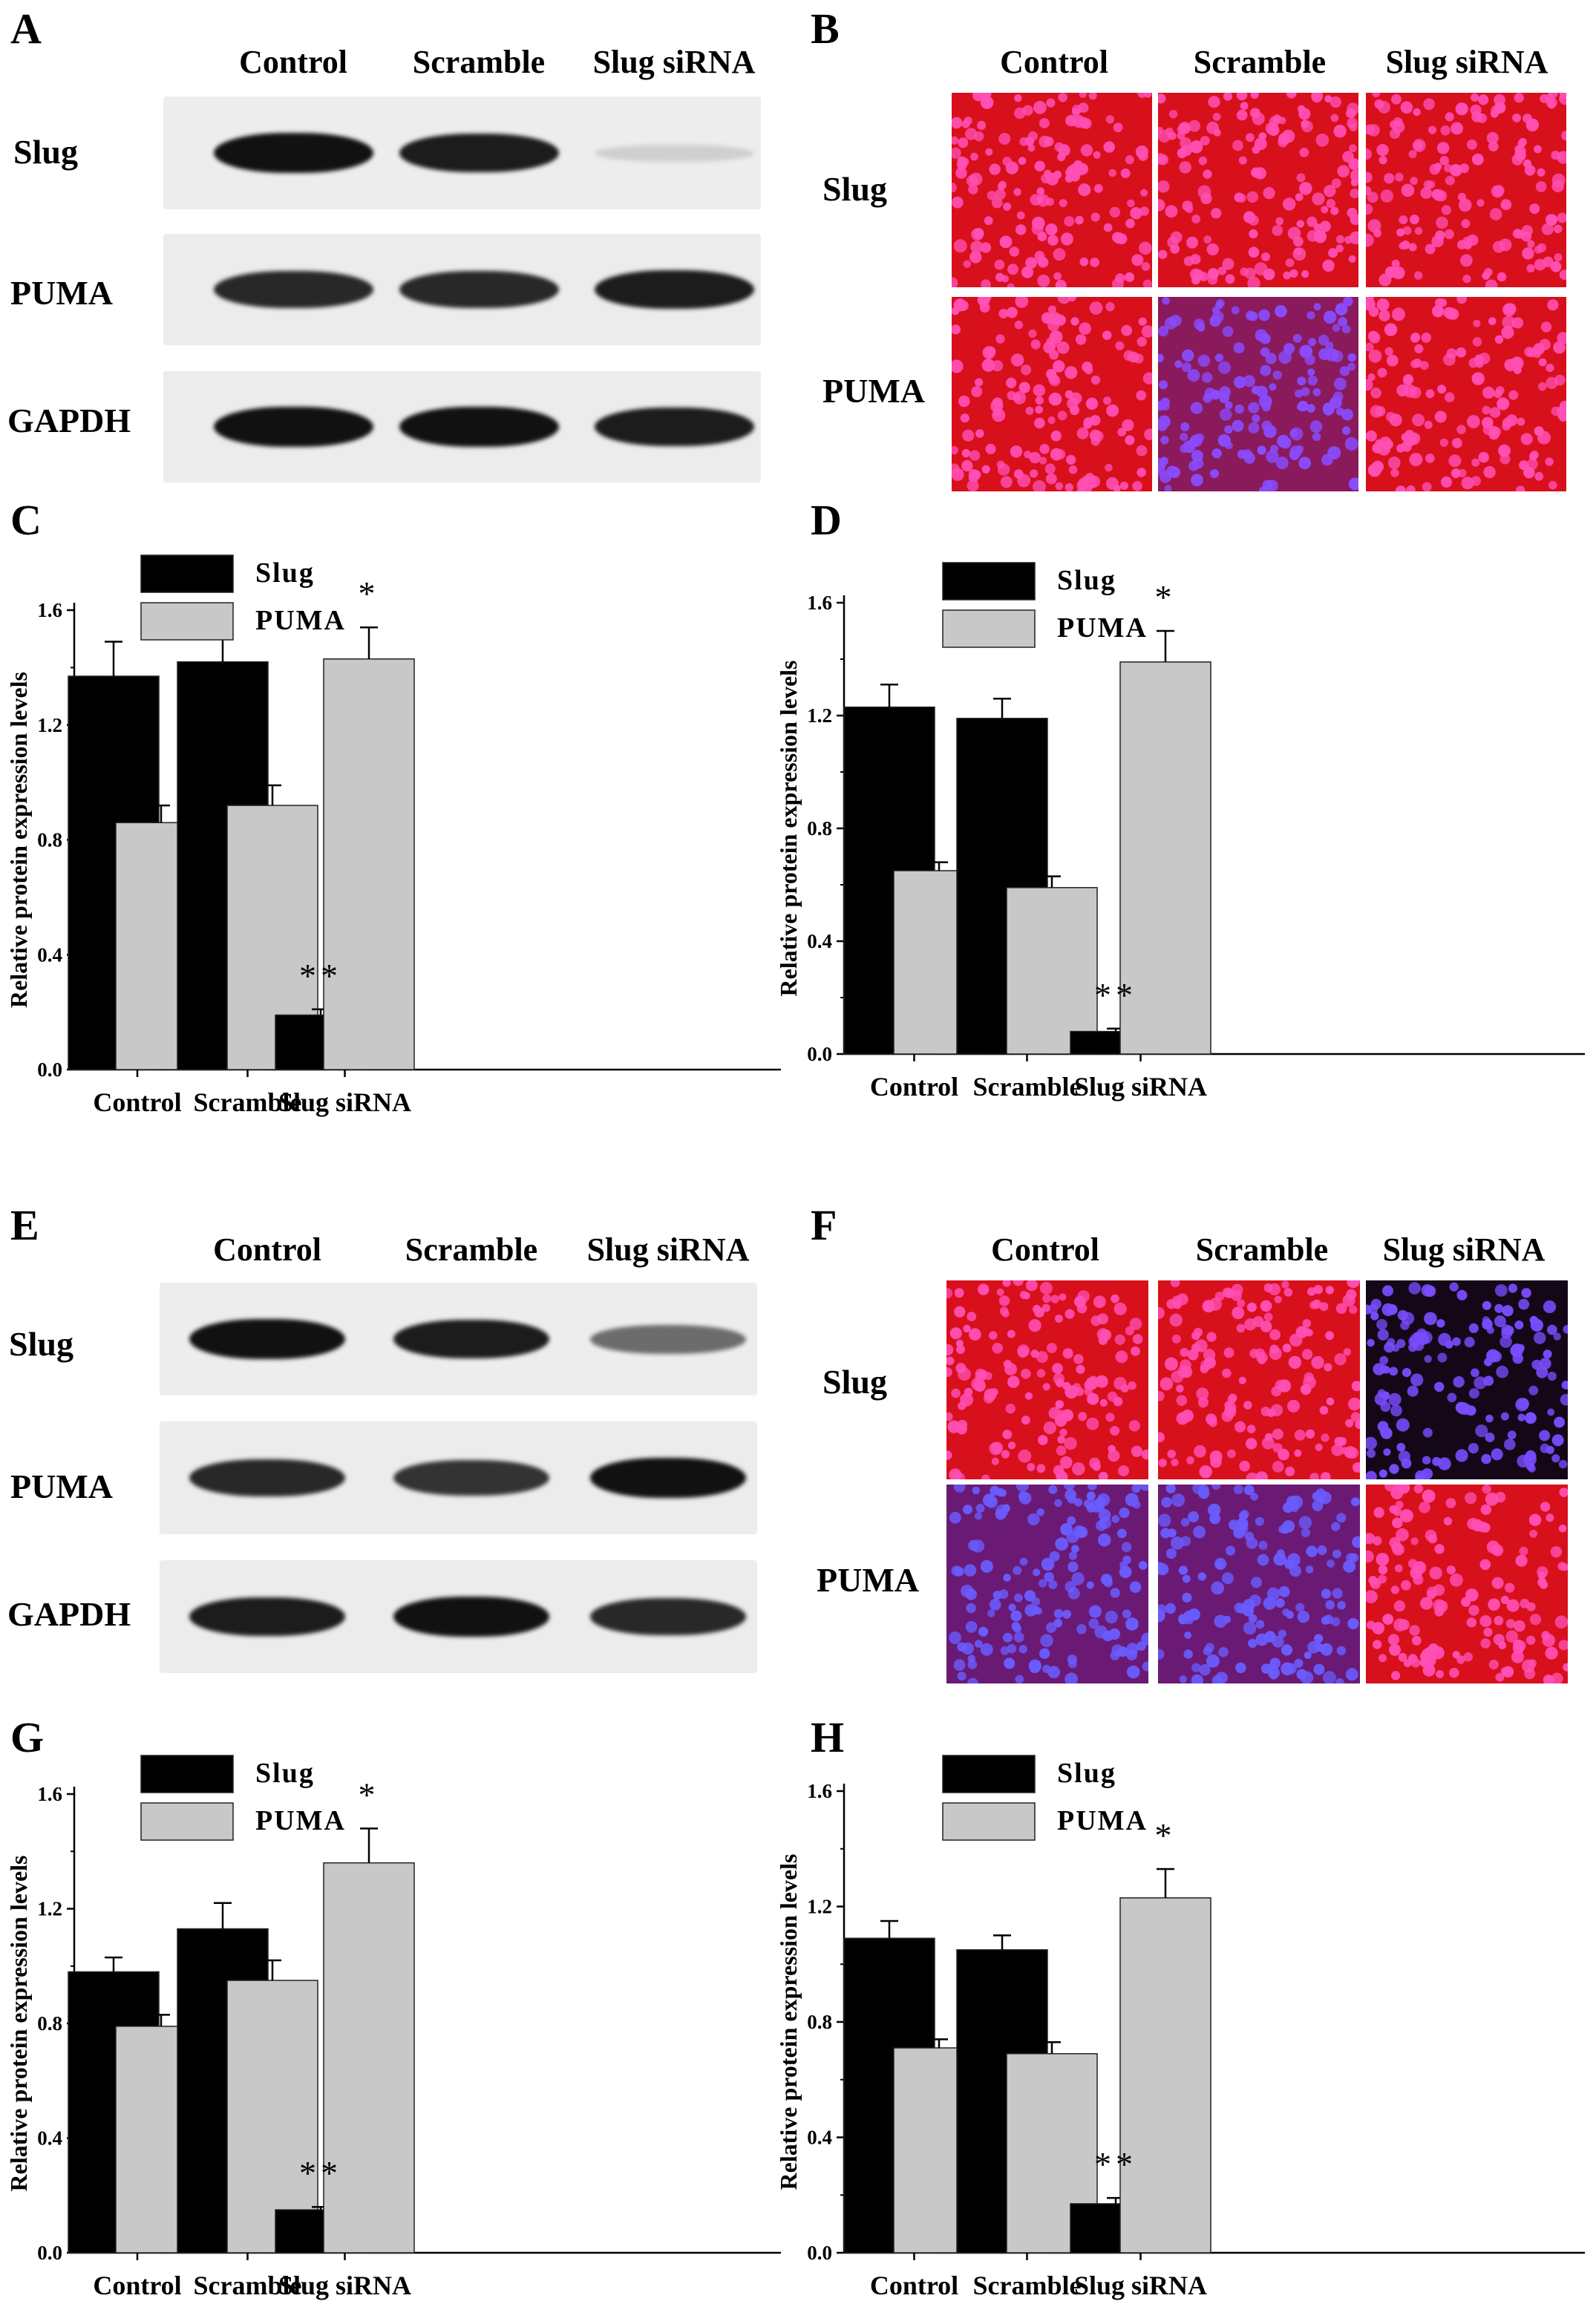 This screenshot has width=1596, height=2304. Describe the element at coordinates (828, 1737) in the screenshot. I see `panel-letter-h: H` at that location.